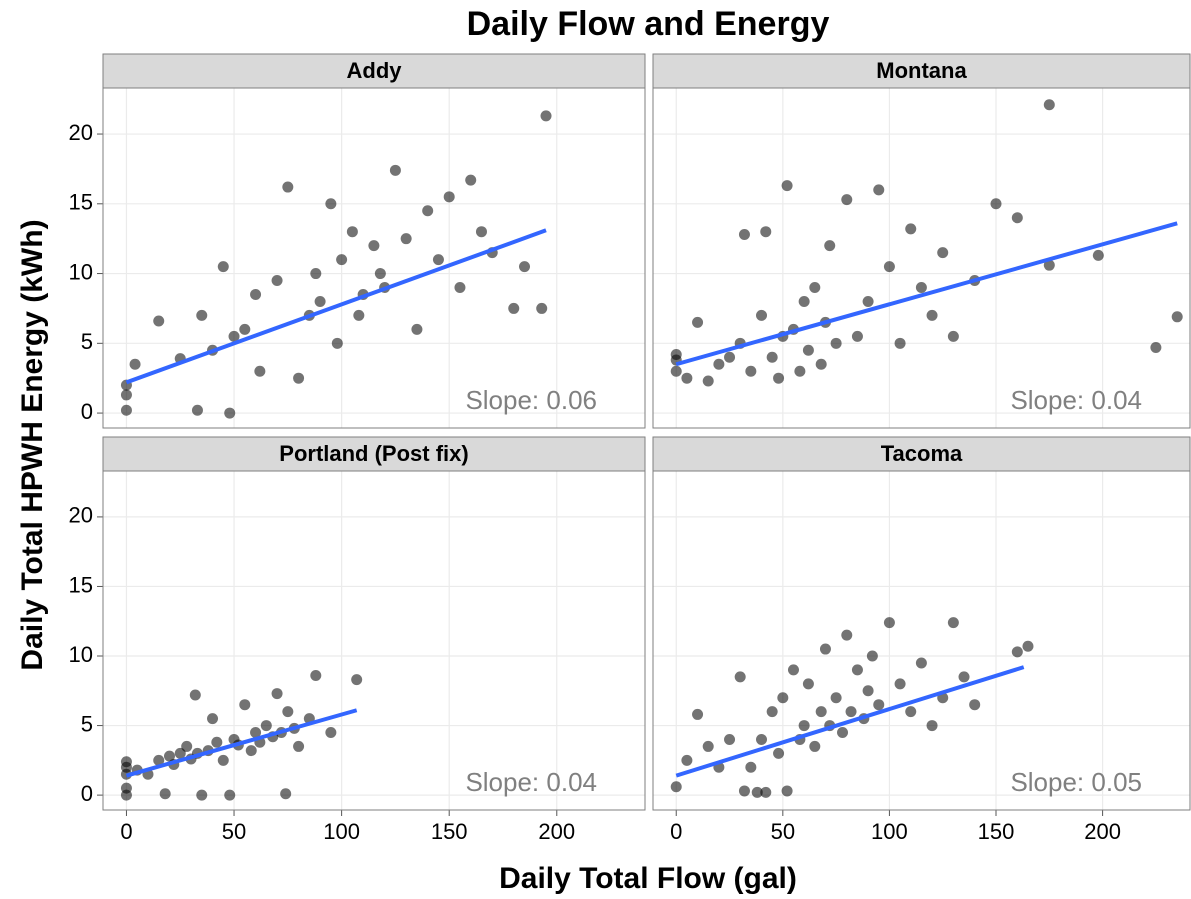 The width and height of the screenshot is (1191, 899). What do you see at coordinates (449, 831) in the screenshot?
I see `x-tick-label: 150` at bounding box center [449, 831].